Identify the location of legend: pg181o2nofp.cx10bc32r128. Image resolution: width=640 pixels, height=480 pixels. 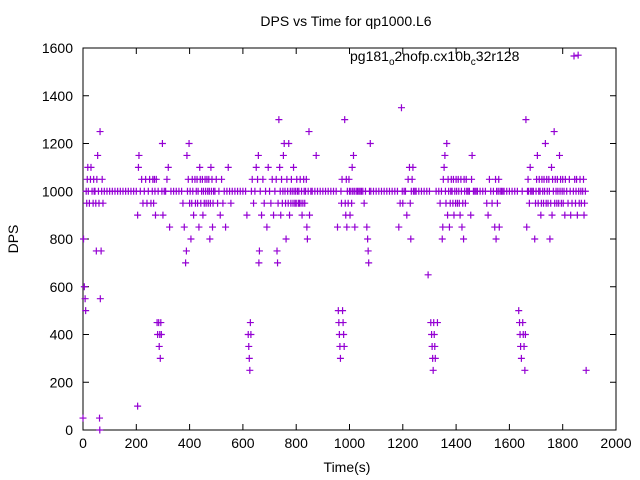
(464, 58).